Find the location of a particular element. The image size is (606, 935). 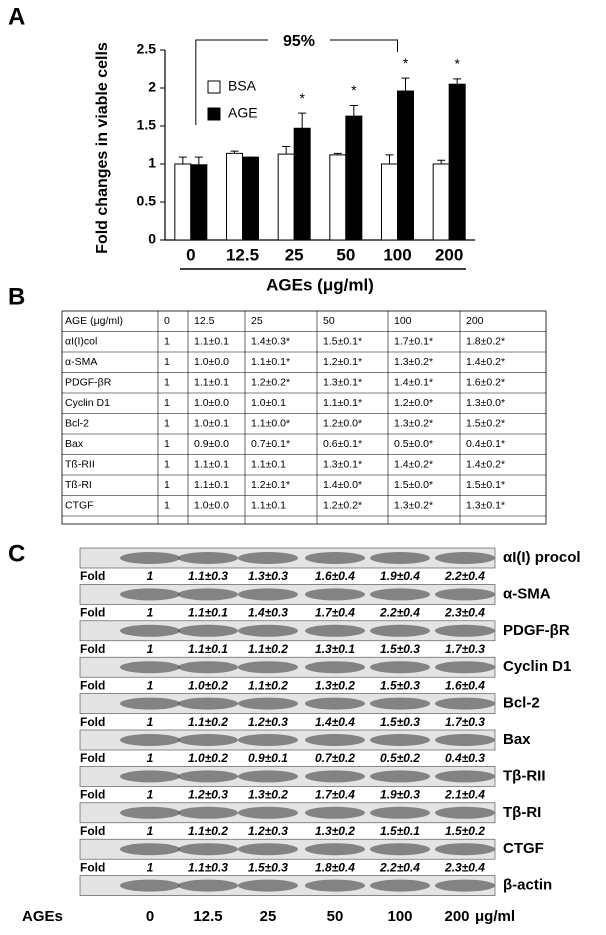

fold-value: 1.6±0.4 is located at coordinates (335, 576).